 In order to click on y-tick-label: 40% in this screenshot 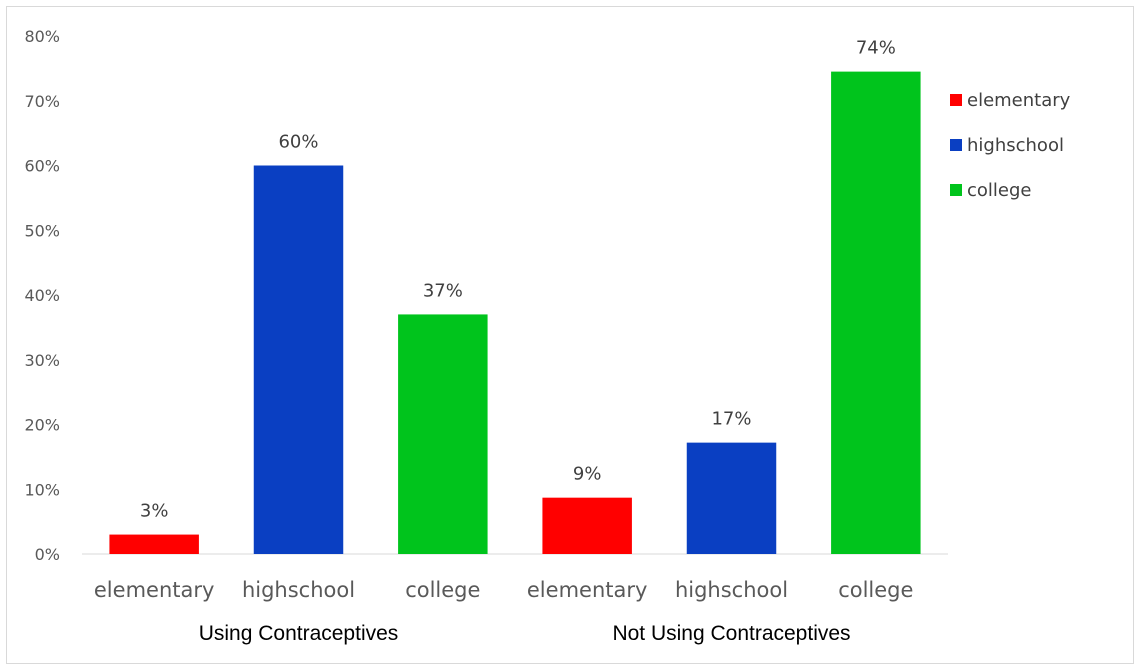, I will do `click(42, 295)`.